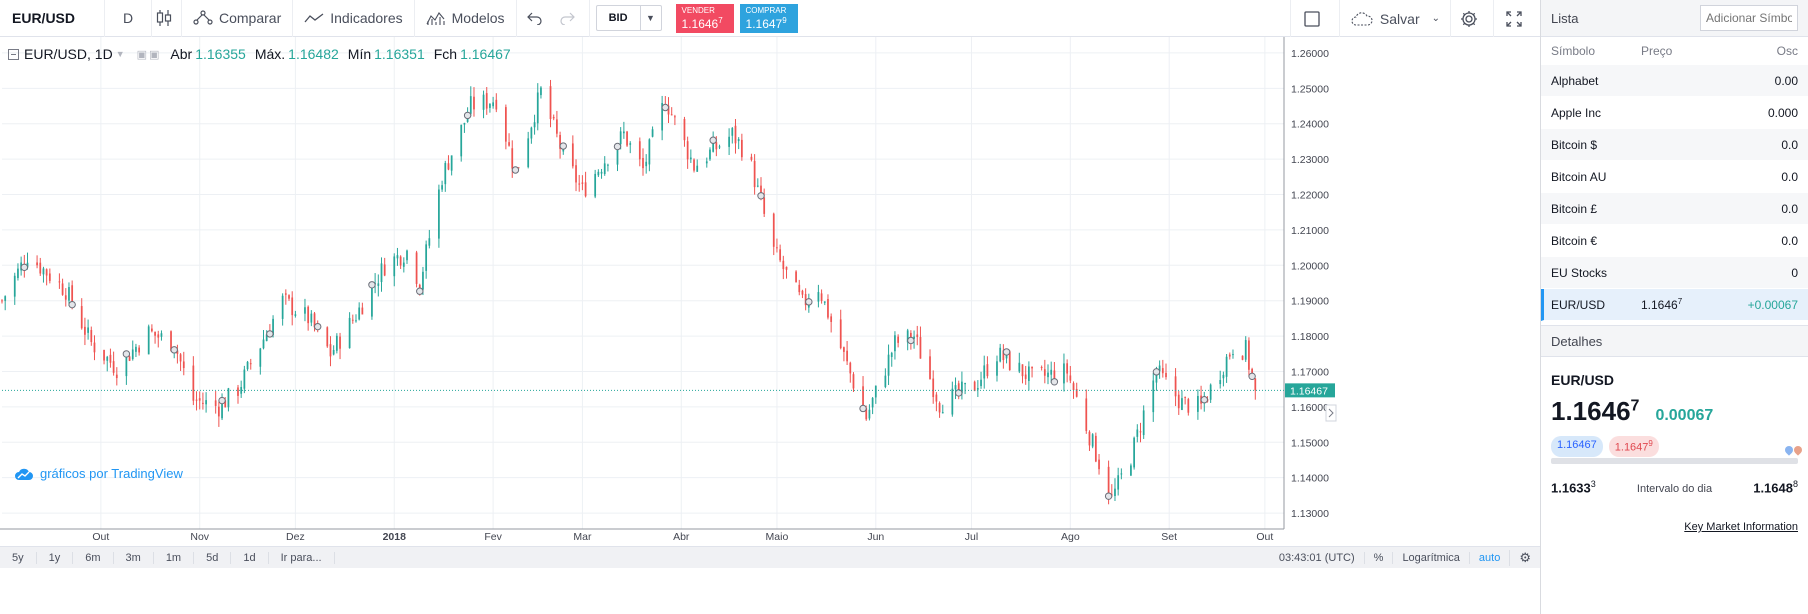 This screenshot has height=614, width=1808. I want to click on range-button: 5y, so click(18, 557).